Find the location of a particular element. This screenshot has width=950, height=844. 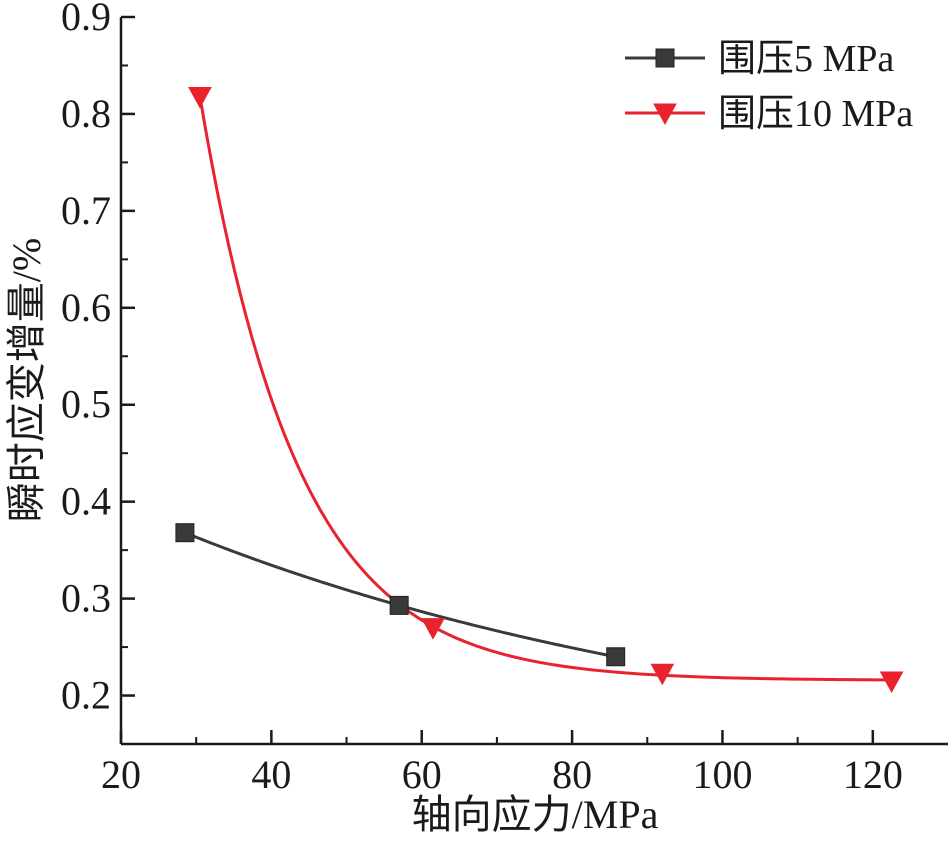

x-tick-label: 80 is located at coordinates (572, 774).